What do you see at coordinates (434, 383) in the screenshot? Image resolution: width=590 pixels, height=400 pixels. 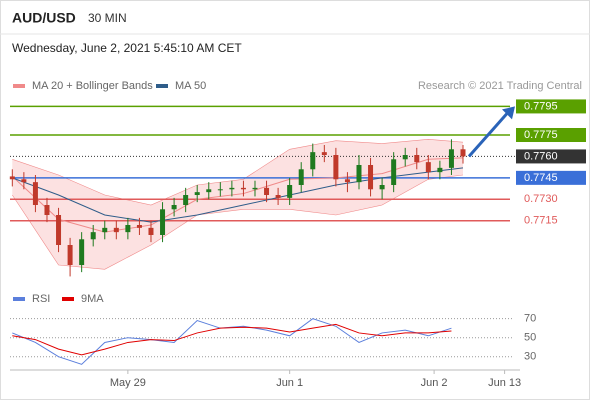 I see `x-tick-label: Jun 2` at bounding box center [434, 383].